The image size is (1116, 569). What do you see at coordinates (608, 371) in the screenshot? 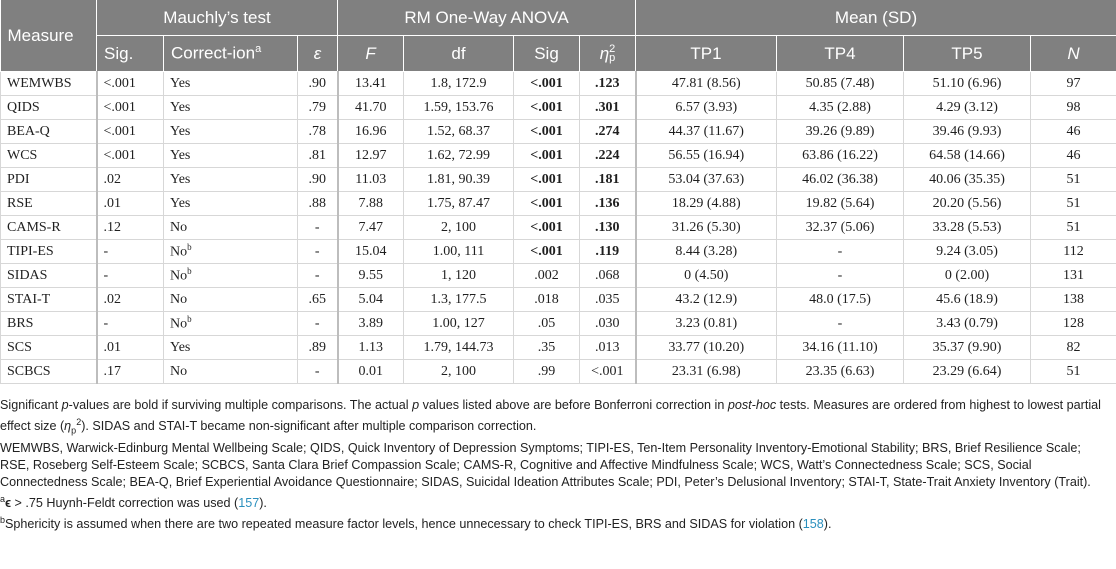
I see `cell-eta: <.001` at bounding box center [608, 371].